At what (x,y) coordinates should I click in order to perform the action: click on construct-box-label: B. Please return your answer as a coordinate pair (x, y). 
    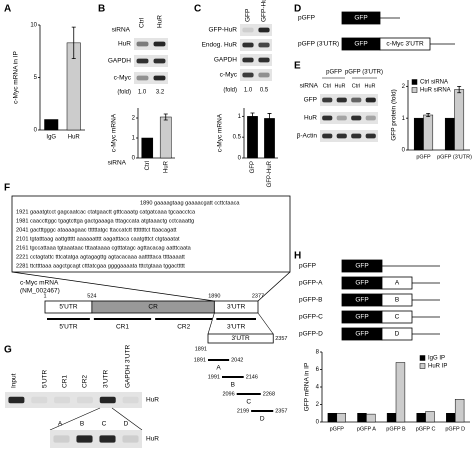
    Looking at the image, I should click on (397, 300).